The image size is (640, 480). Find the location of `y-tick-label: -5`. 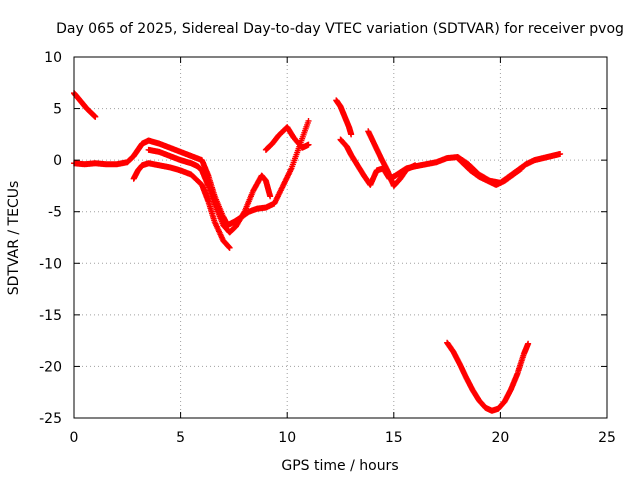

y-tick-label: -5 is located at coordinates (55, 213).